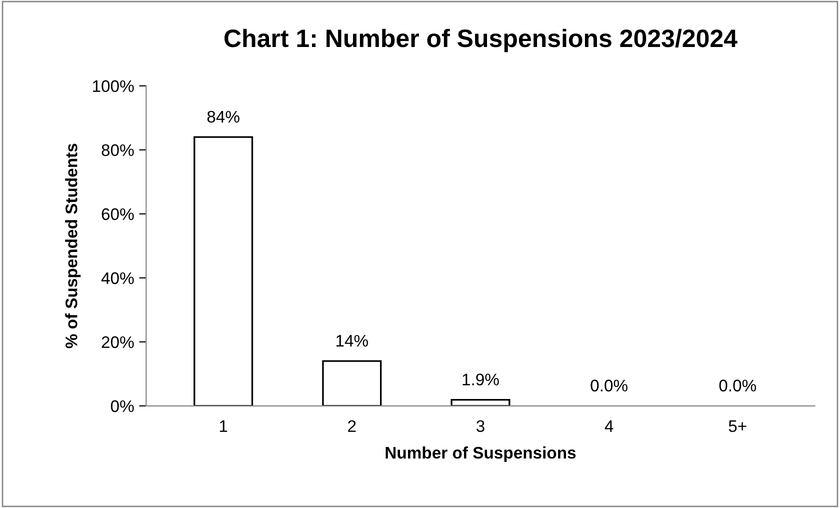 The width and height of the screenshot is (840, 508). I want to click on y-tick-label: 0%, so click(122, 406).